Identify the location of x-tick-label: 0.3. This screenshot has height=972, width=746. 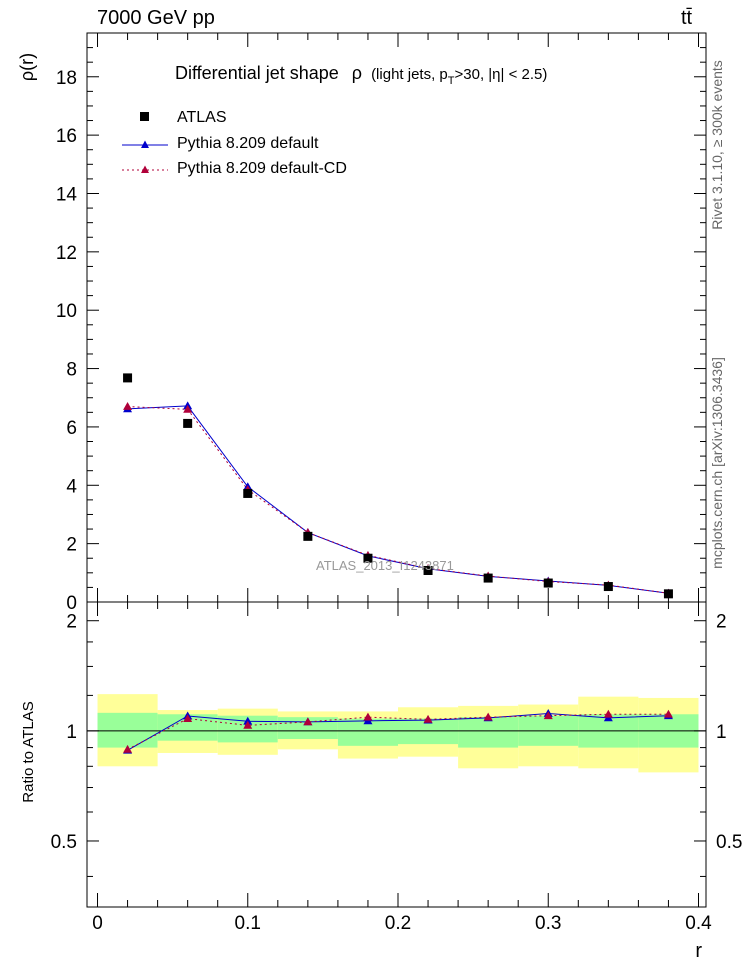
(548, 923).